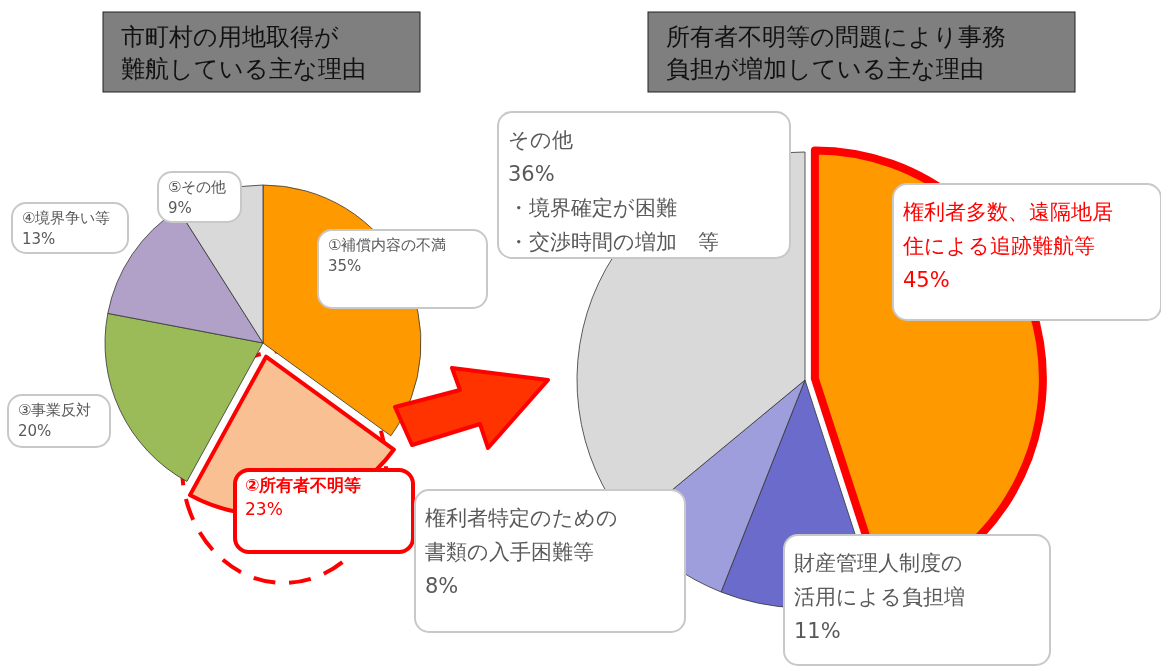  What do you see at coordinates (817, 630) in the screenshot?
I see `data-label: 11%` at bounding box center [817, 630].